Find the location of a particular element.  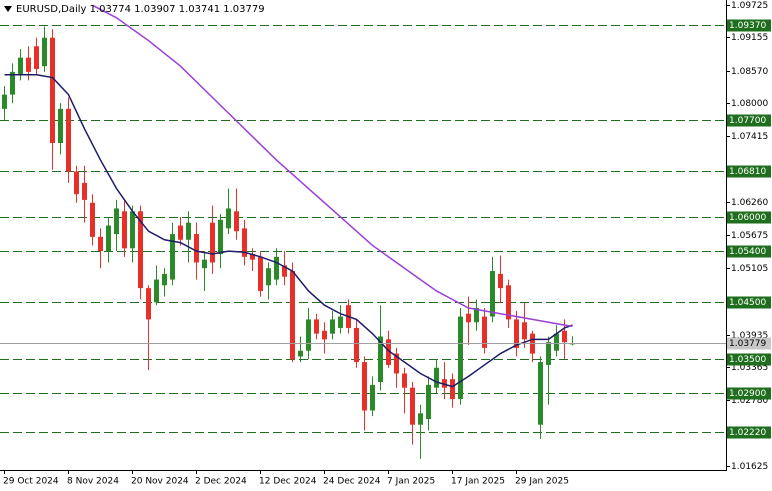

x-tick-label: 12 Dec 2024 is located at coordinates (288, 482).